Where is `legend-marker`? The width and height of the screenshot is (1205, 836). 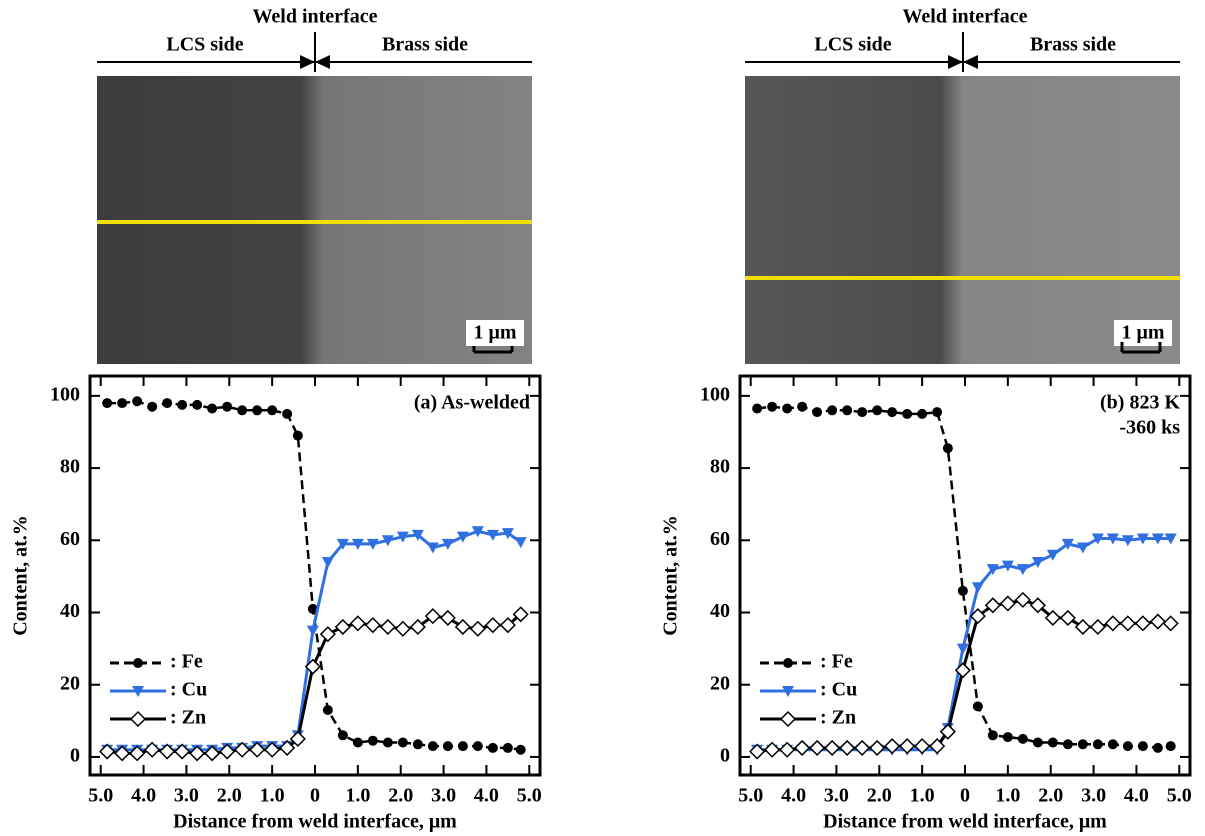 legend-marker is located at coordinates (788, 719).